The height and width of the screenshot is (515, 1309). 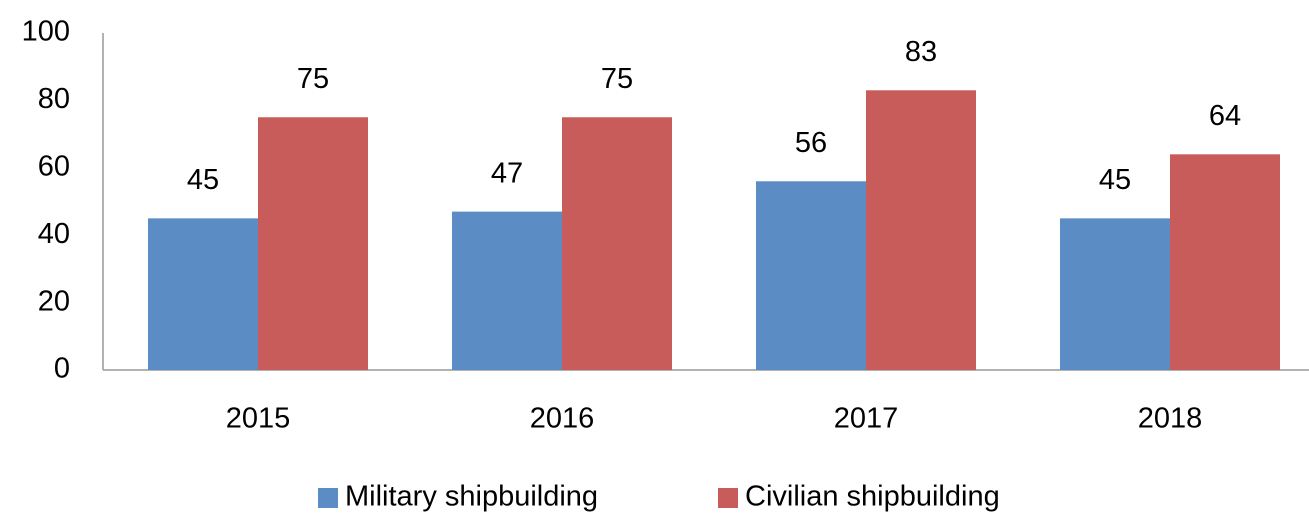 What do you see at coordinates (54, 166) in the screenshot?
I see `y-tick-label: 60` at bounding box center [54, 166].